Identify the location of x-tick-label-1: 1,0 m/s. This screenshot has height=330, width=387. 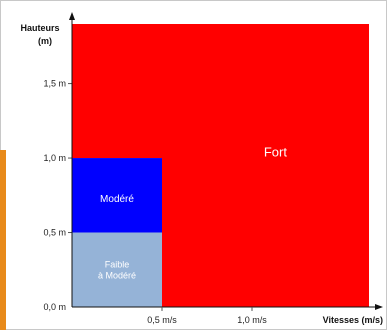
(252, 320).